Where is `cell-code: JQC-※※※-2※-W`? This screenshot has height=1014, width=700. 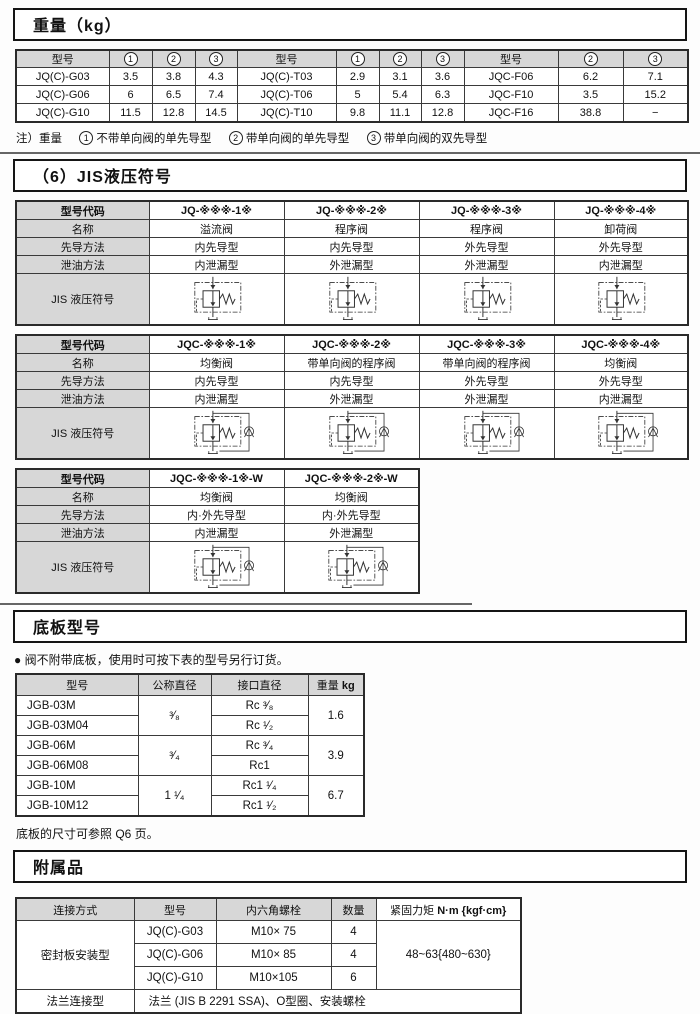
cell-code: JQC-※※※-2※-W is located at coordinates (351, 478).